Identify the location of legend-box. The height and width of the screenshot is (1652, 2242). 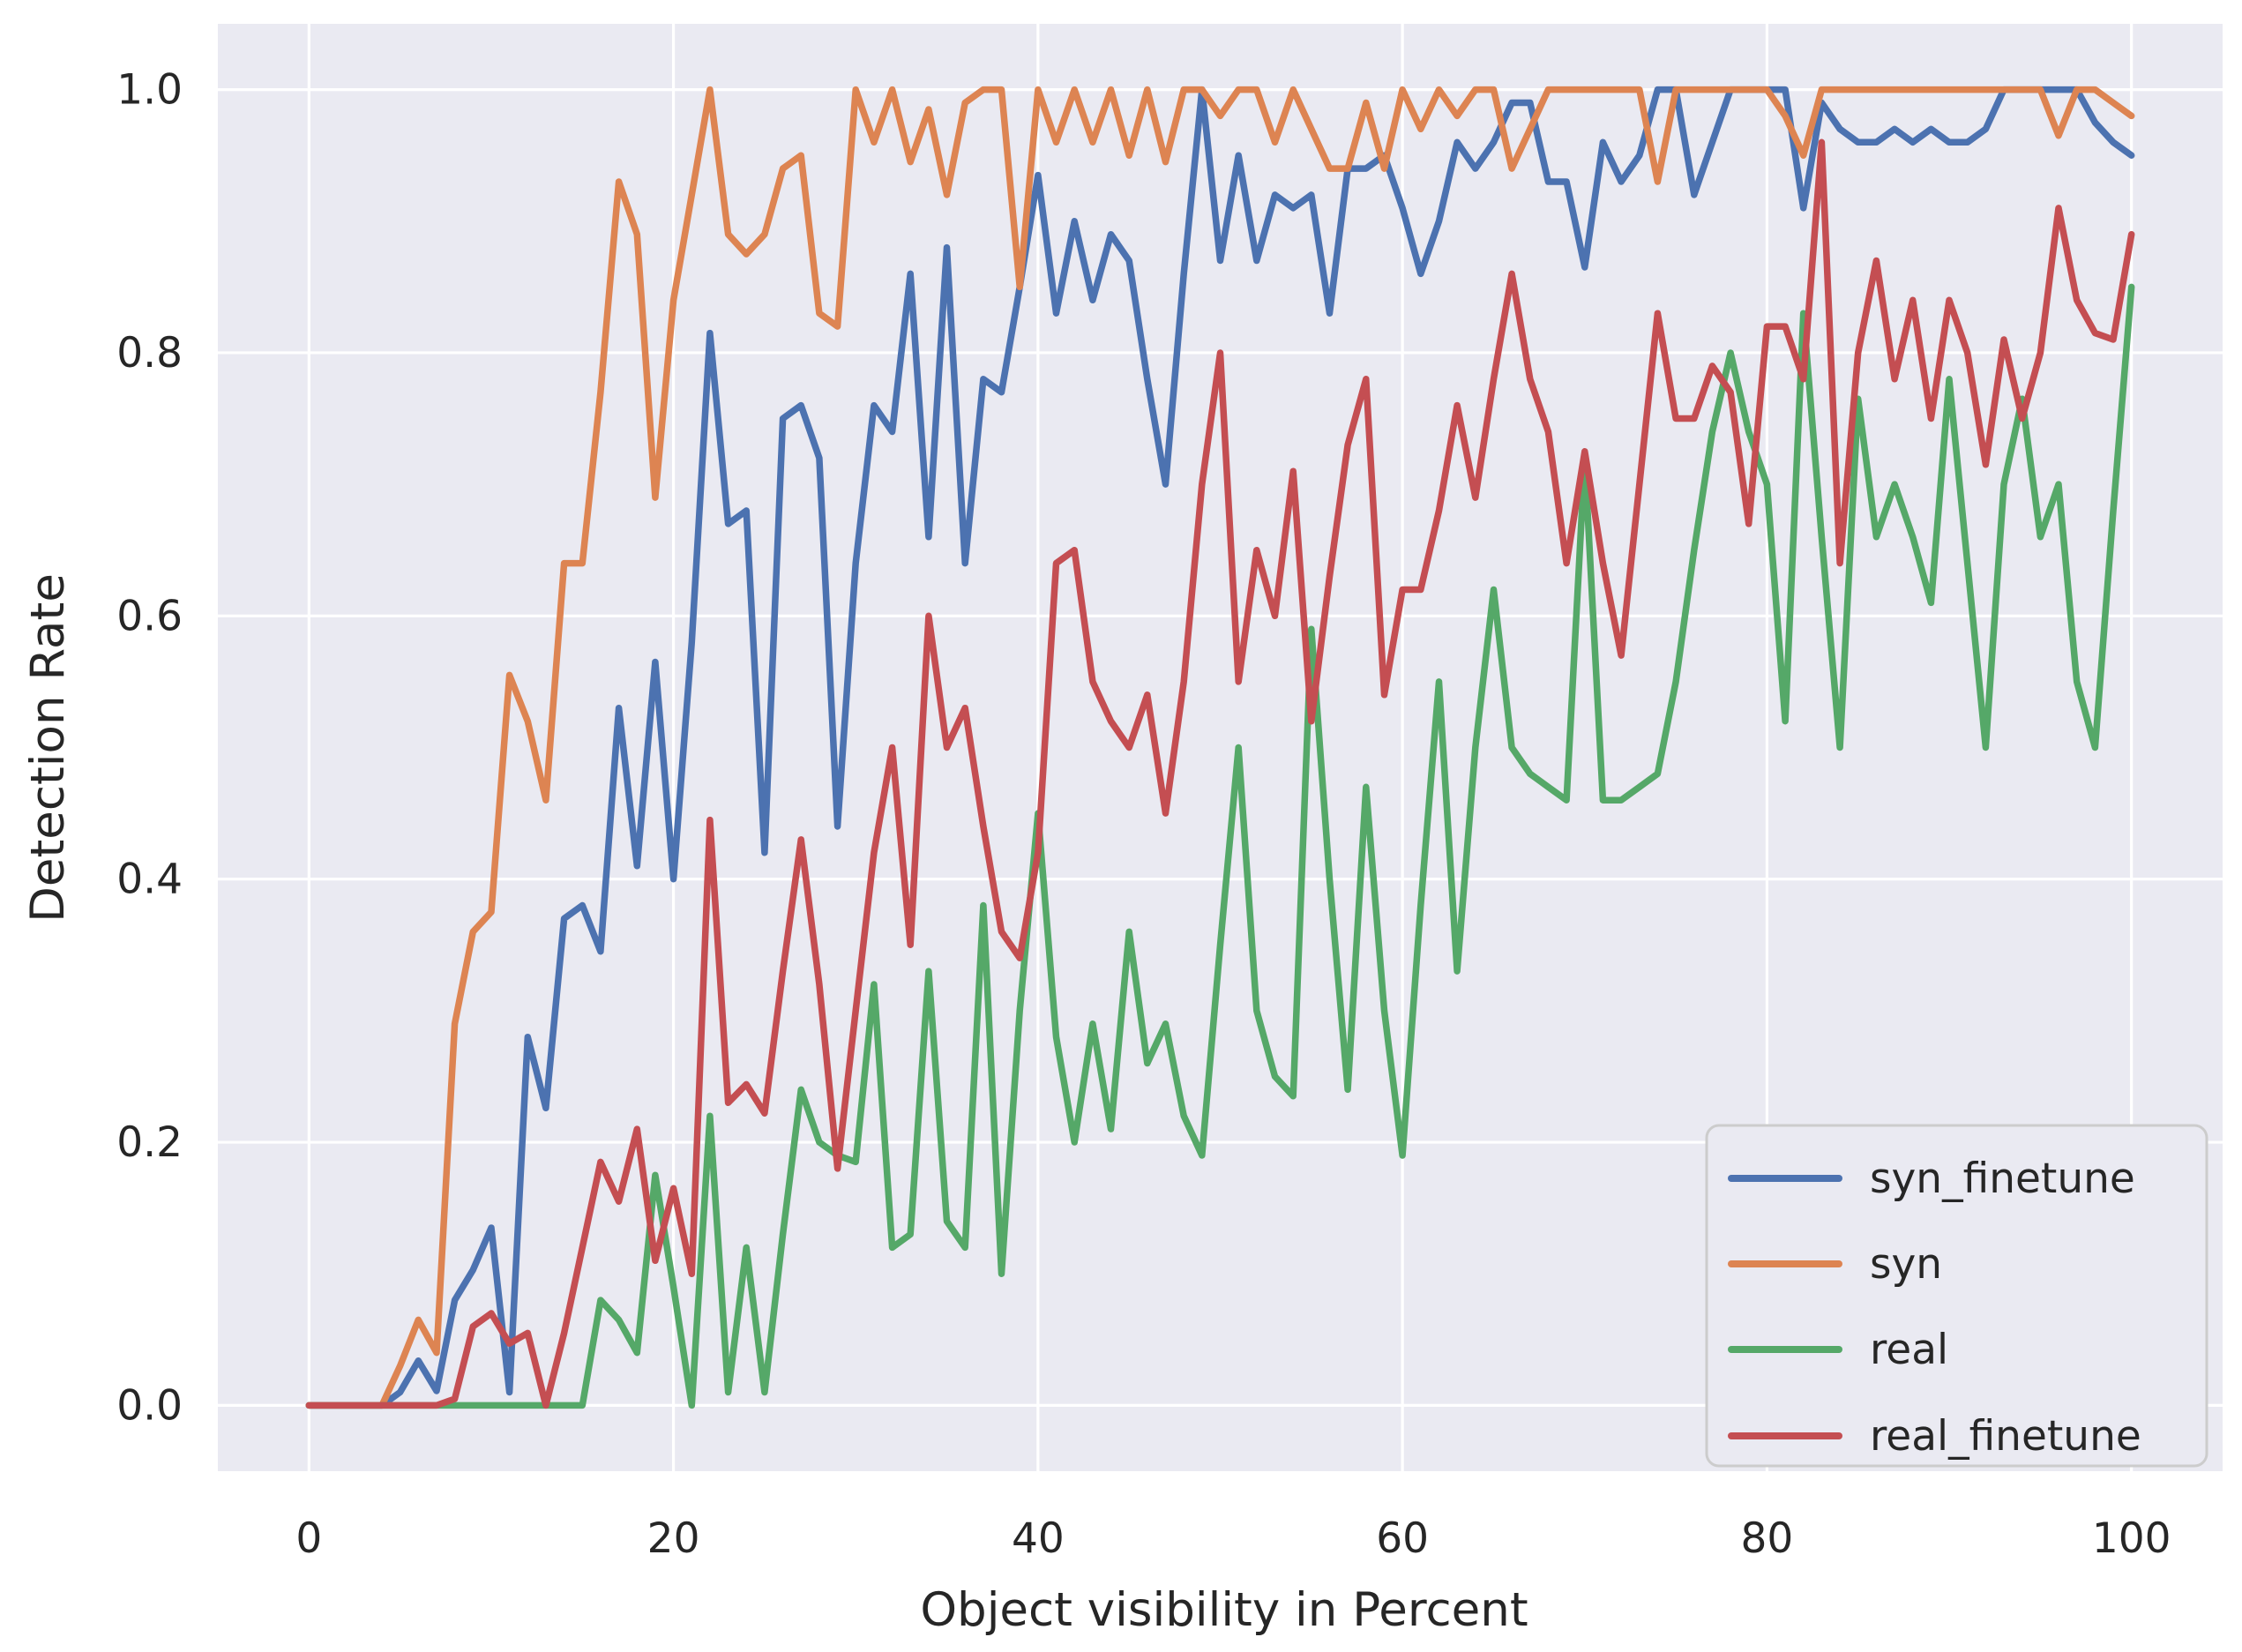
(1956, 1296).